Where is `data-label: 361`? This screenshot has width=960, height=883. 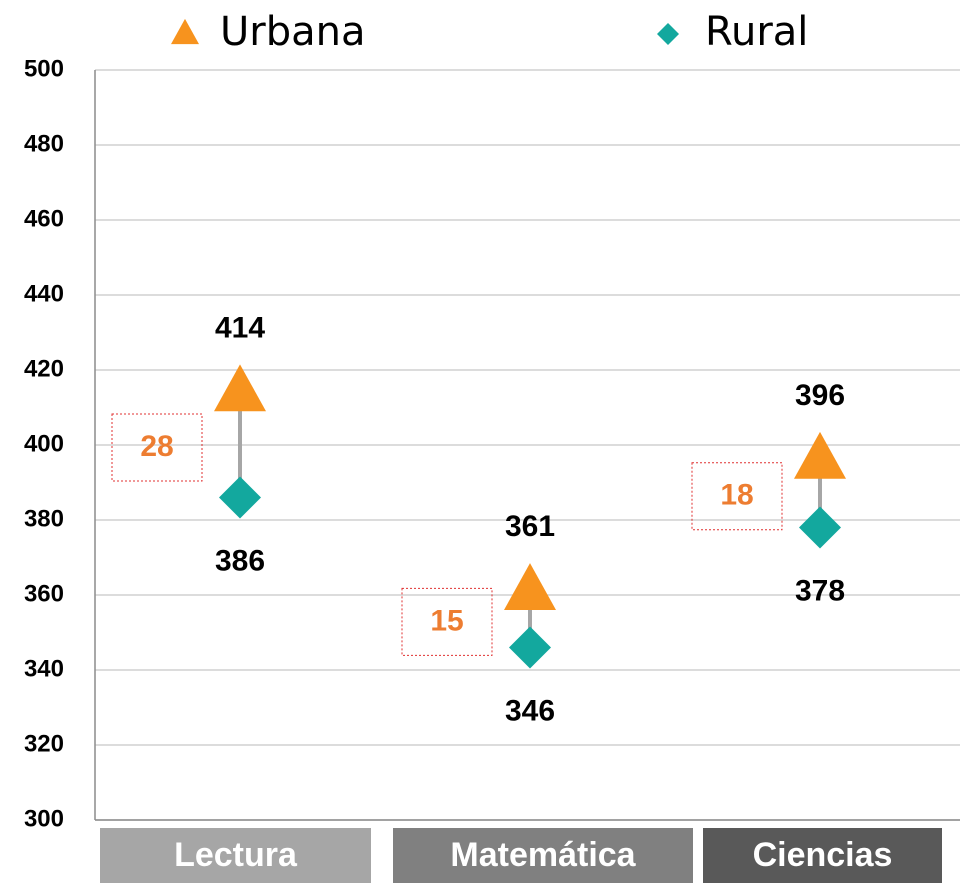 data-label: 361 is located at coordinates (530, 526).